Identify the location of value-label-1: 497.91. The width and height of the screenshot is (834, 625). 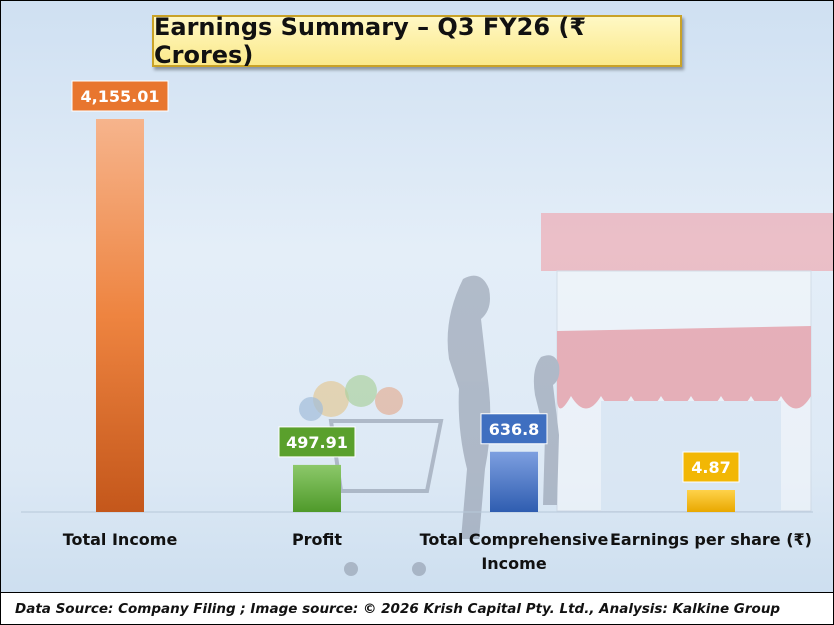
(317, 442).